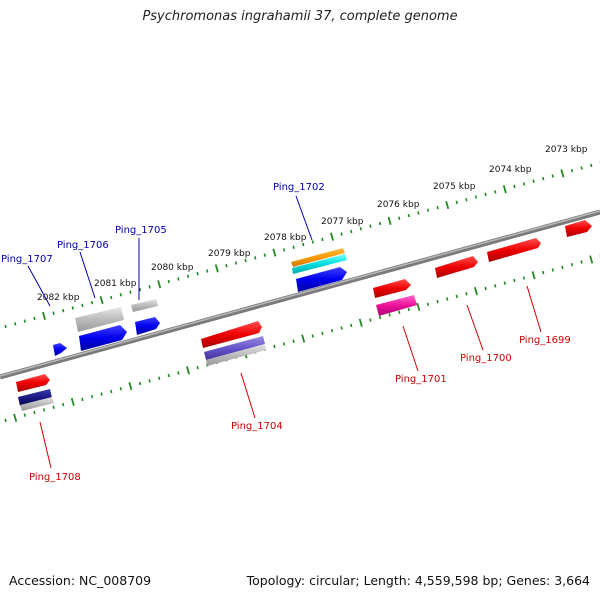 The image size is (600, 600). I want to click on kbp-label-2075: 2075 kbp, so click(454, 187).